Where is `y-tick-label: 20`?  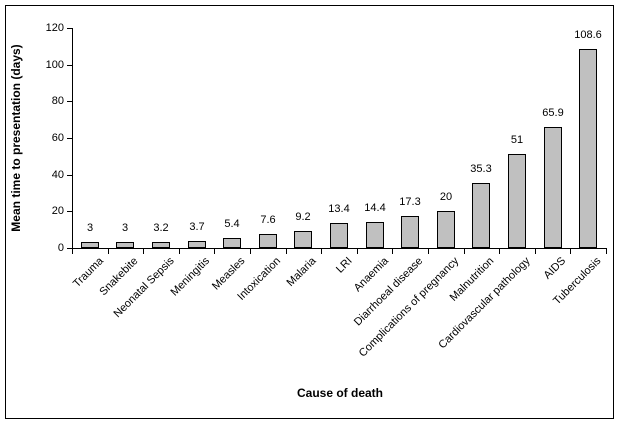 y-tick-label: 20 is located at coordinates (57, 211).